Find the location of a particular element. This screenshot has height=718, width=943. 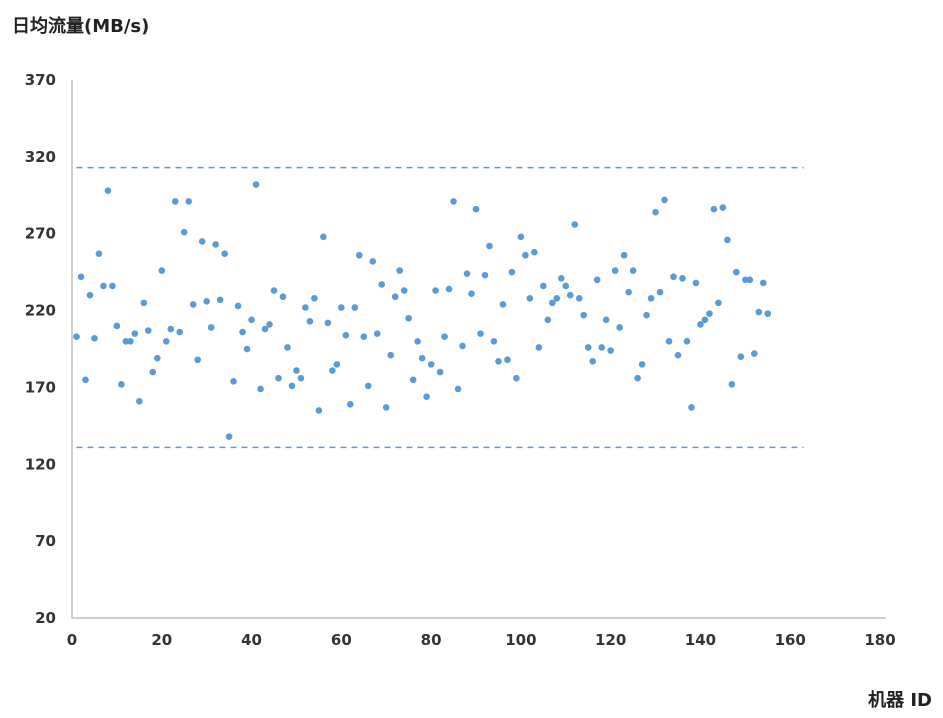

y-axis-title: 日均流量(MB/s) is located at coordinates (80, 26).